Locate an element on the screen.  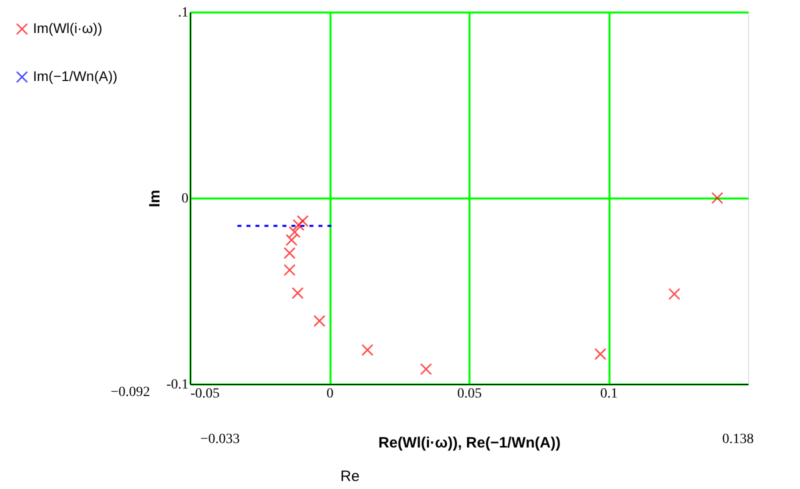
text: 0.138 is located at coordinates (738, 439).